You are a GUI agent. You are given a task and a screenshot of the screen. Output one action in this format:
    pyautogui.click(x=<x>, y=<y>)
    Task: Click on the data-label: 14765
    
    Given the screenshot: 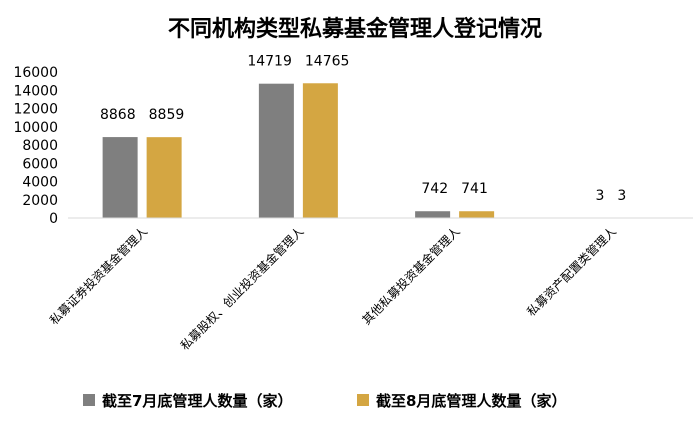 What is the action you would take?
    pyautogui.click(x=327, y=61)
    